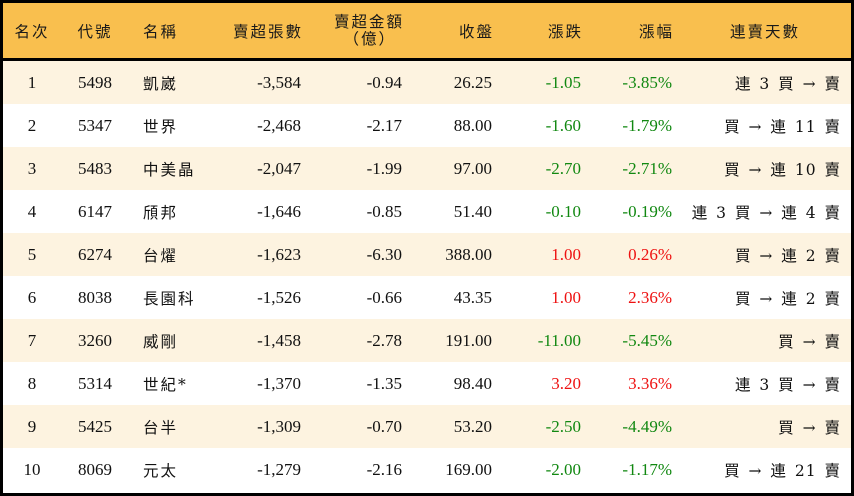  What do you see at coordinates (95, 254) in the screenshot?
I see `code-cell: 6274` at bounding box center [95, 254].